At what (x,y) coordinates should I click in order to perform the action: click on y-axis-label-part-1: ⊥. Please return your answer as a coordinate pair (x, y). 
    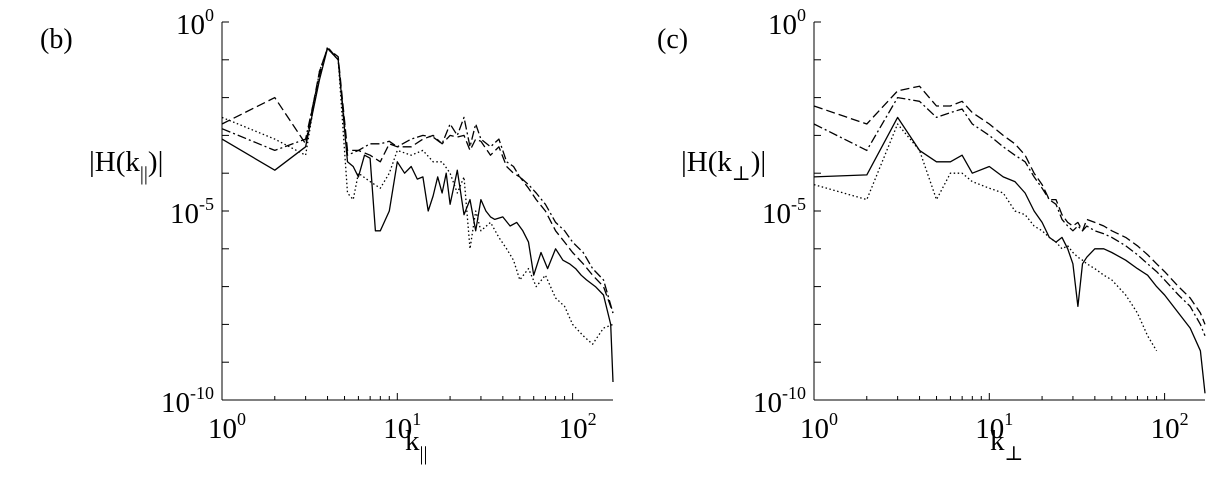
    Looking at the image, I should click on (741, 174).